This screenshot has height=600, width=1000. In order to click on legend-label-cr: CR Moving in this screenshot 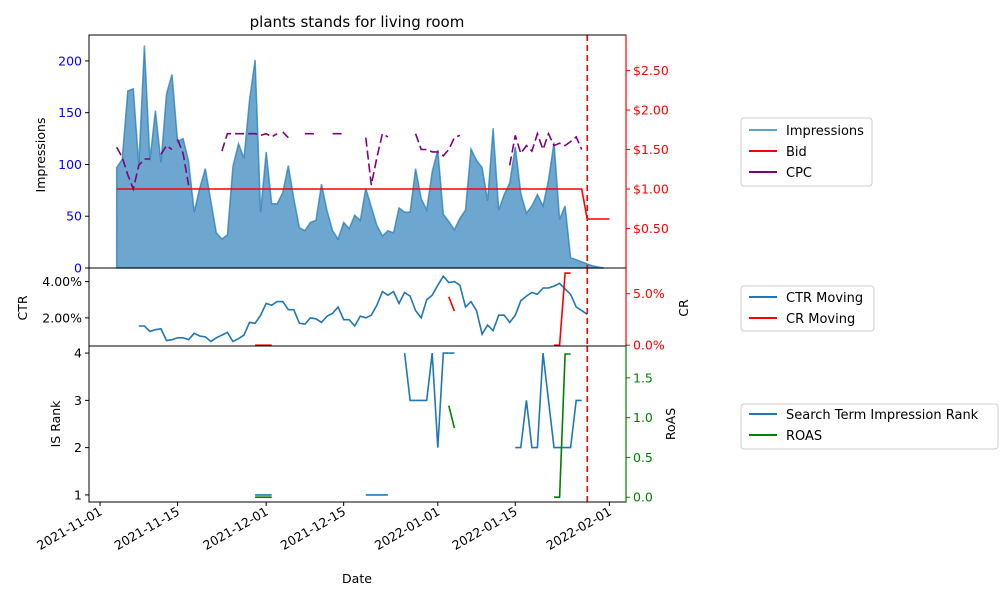, I will do `click(820, 319)`.